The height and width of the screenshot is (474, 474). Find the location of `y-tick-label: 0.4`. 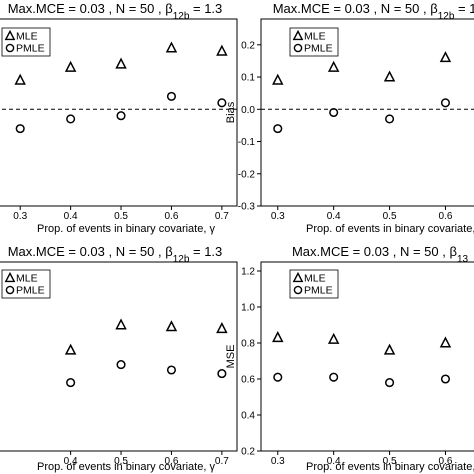

y-tick-label: 0.4 is located at coordinates (248, 416).